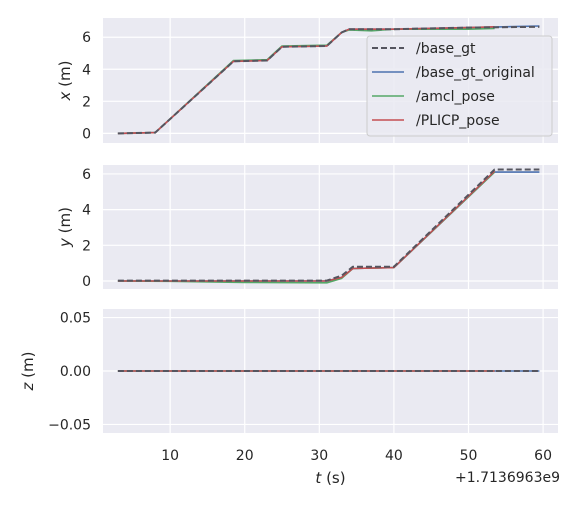 Image resolution: width=578 pixels, height=505 pixels. What do you see at coordinates (330, 478) in the screenshot?
I see `x-axis-label: t (s)` at bounding box center [330, 478].